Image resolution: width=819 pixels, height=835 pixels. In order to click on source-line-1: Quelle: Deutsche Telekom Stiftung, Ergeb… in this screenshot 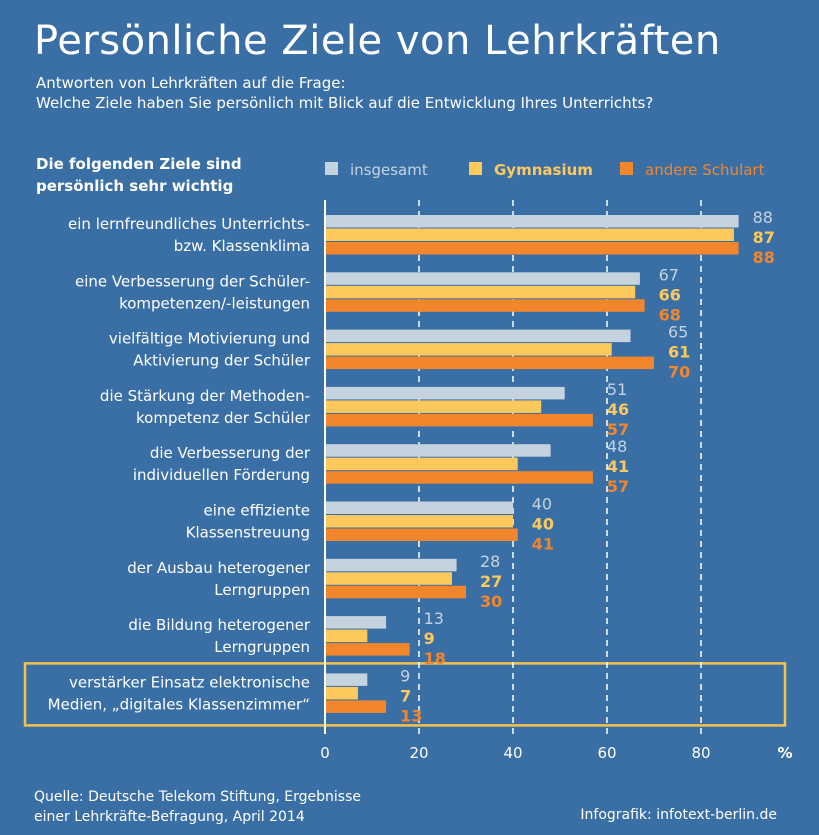, I will do `click(197, 797)`.